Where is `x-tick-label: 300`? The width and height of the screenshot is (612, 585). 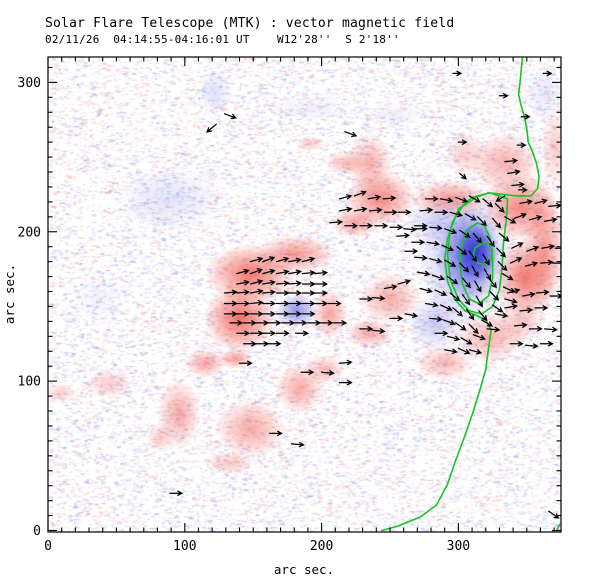
x-tick-label: 300 is located at coordinates (458, 546).